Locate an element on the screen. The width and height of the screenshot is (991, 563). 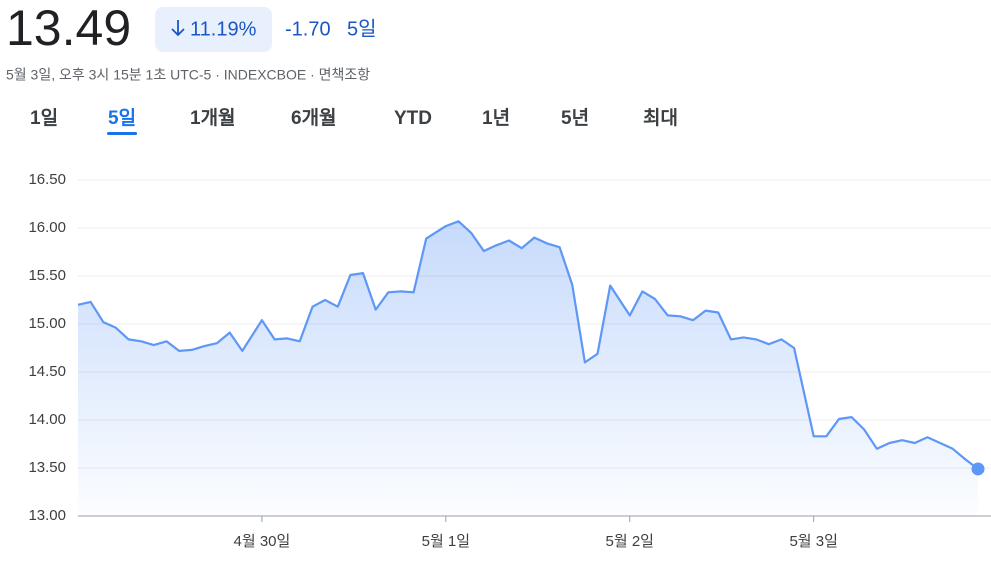
last-point is located at coordinates (978, 469).